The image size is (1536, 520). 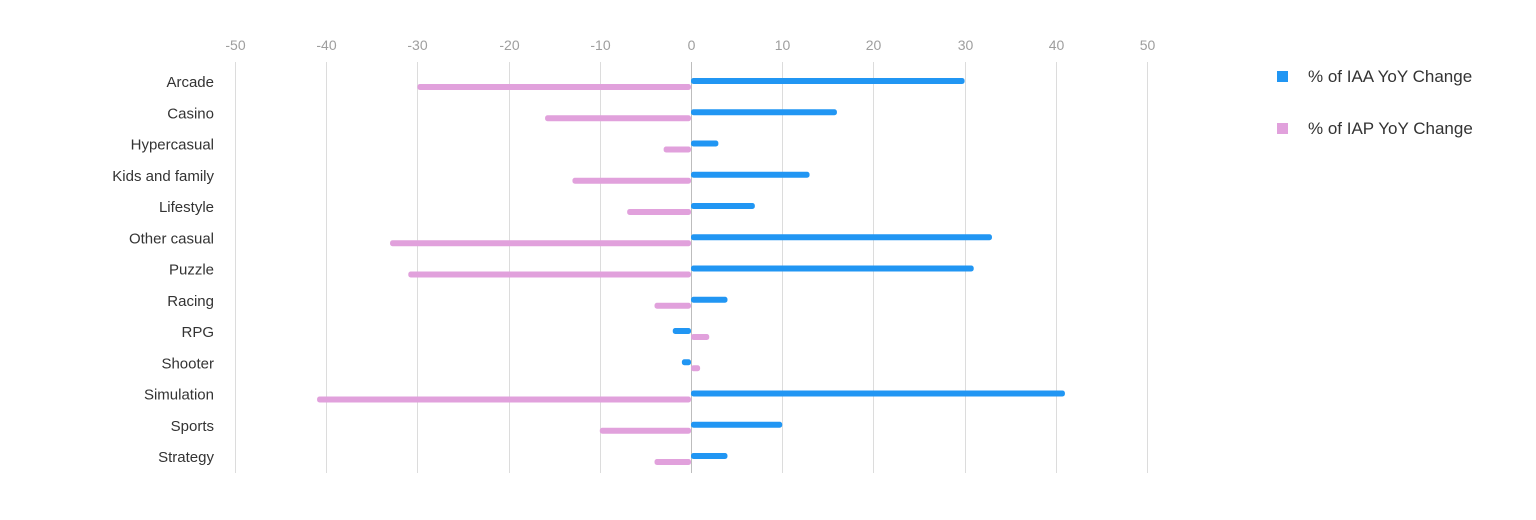 What do you see at coordinates (190, 113) in the screenshot?
I see `category-label: Casino` at bounding box center [190, 113].